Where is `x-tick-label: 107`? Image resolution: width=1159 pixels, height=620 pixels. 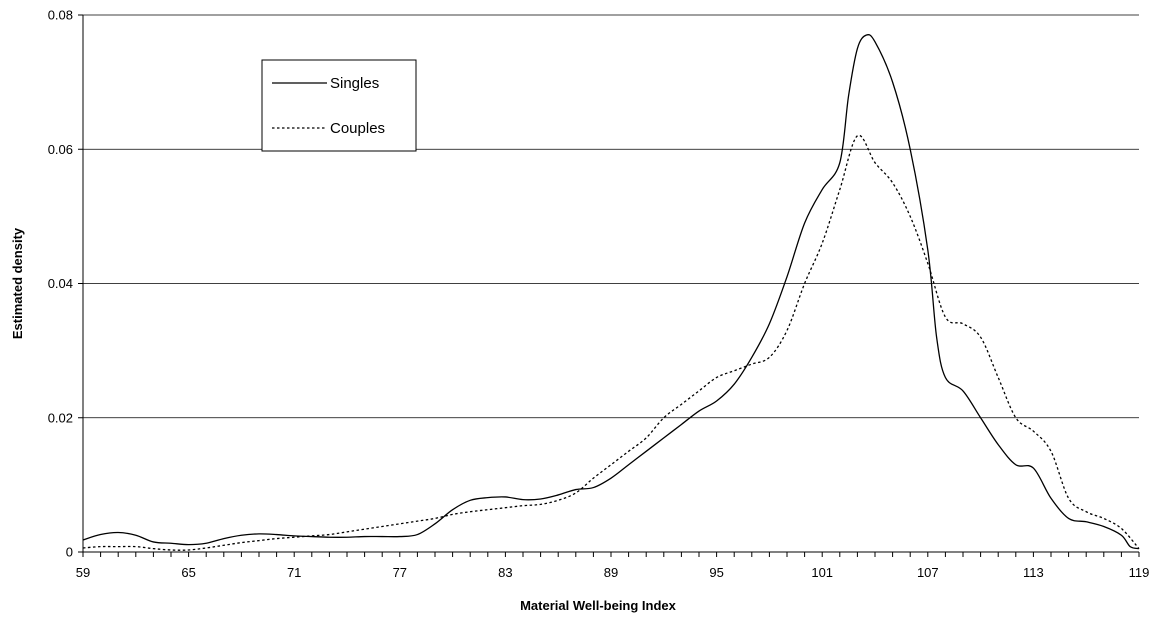
x-tick-label: 107 is located at coordinates (928, 572).